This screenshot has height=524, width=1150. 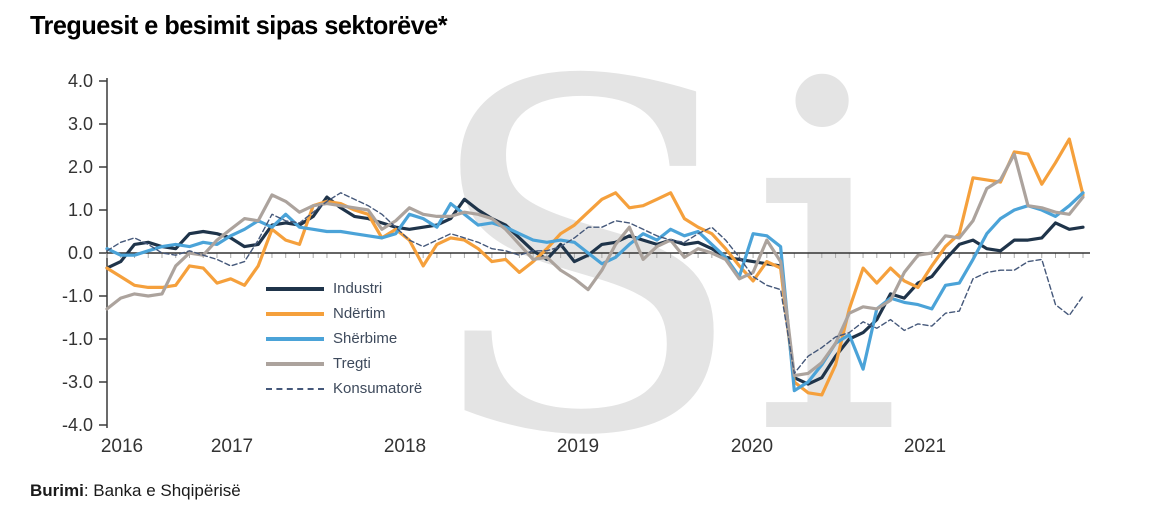 I want to click on legend-label: Tregti, so click(x=352, y=363).